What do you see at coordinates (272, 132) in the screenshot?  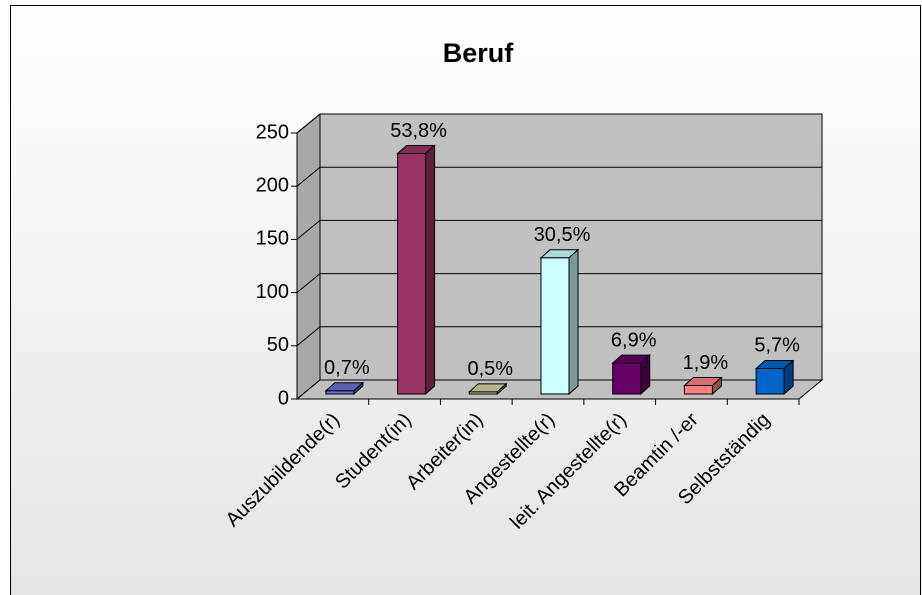 I see `y-tick-label: 250` at bounding box center [272, 132].